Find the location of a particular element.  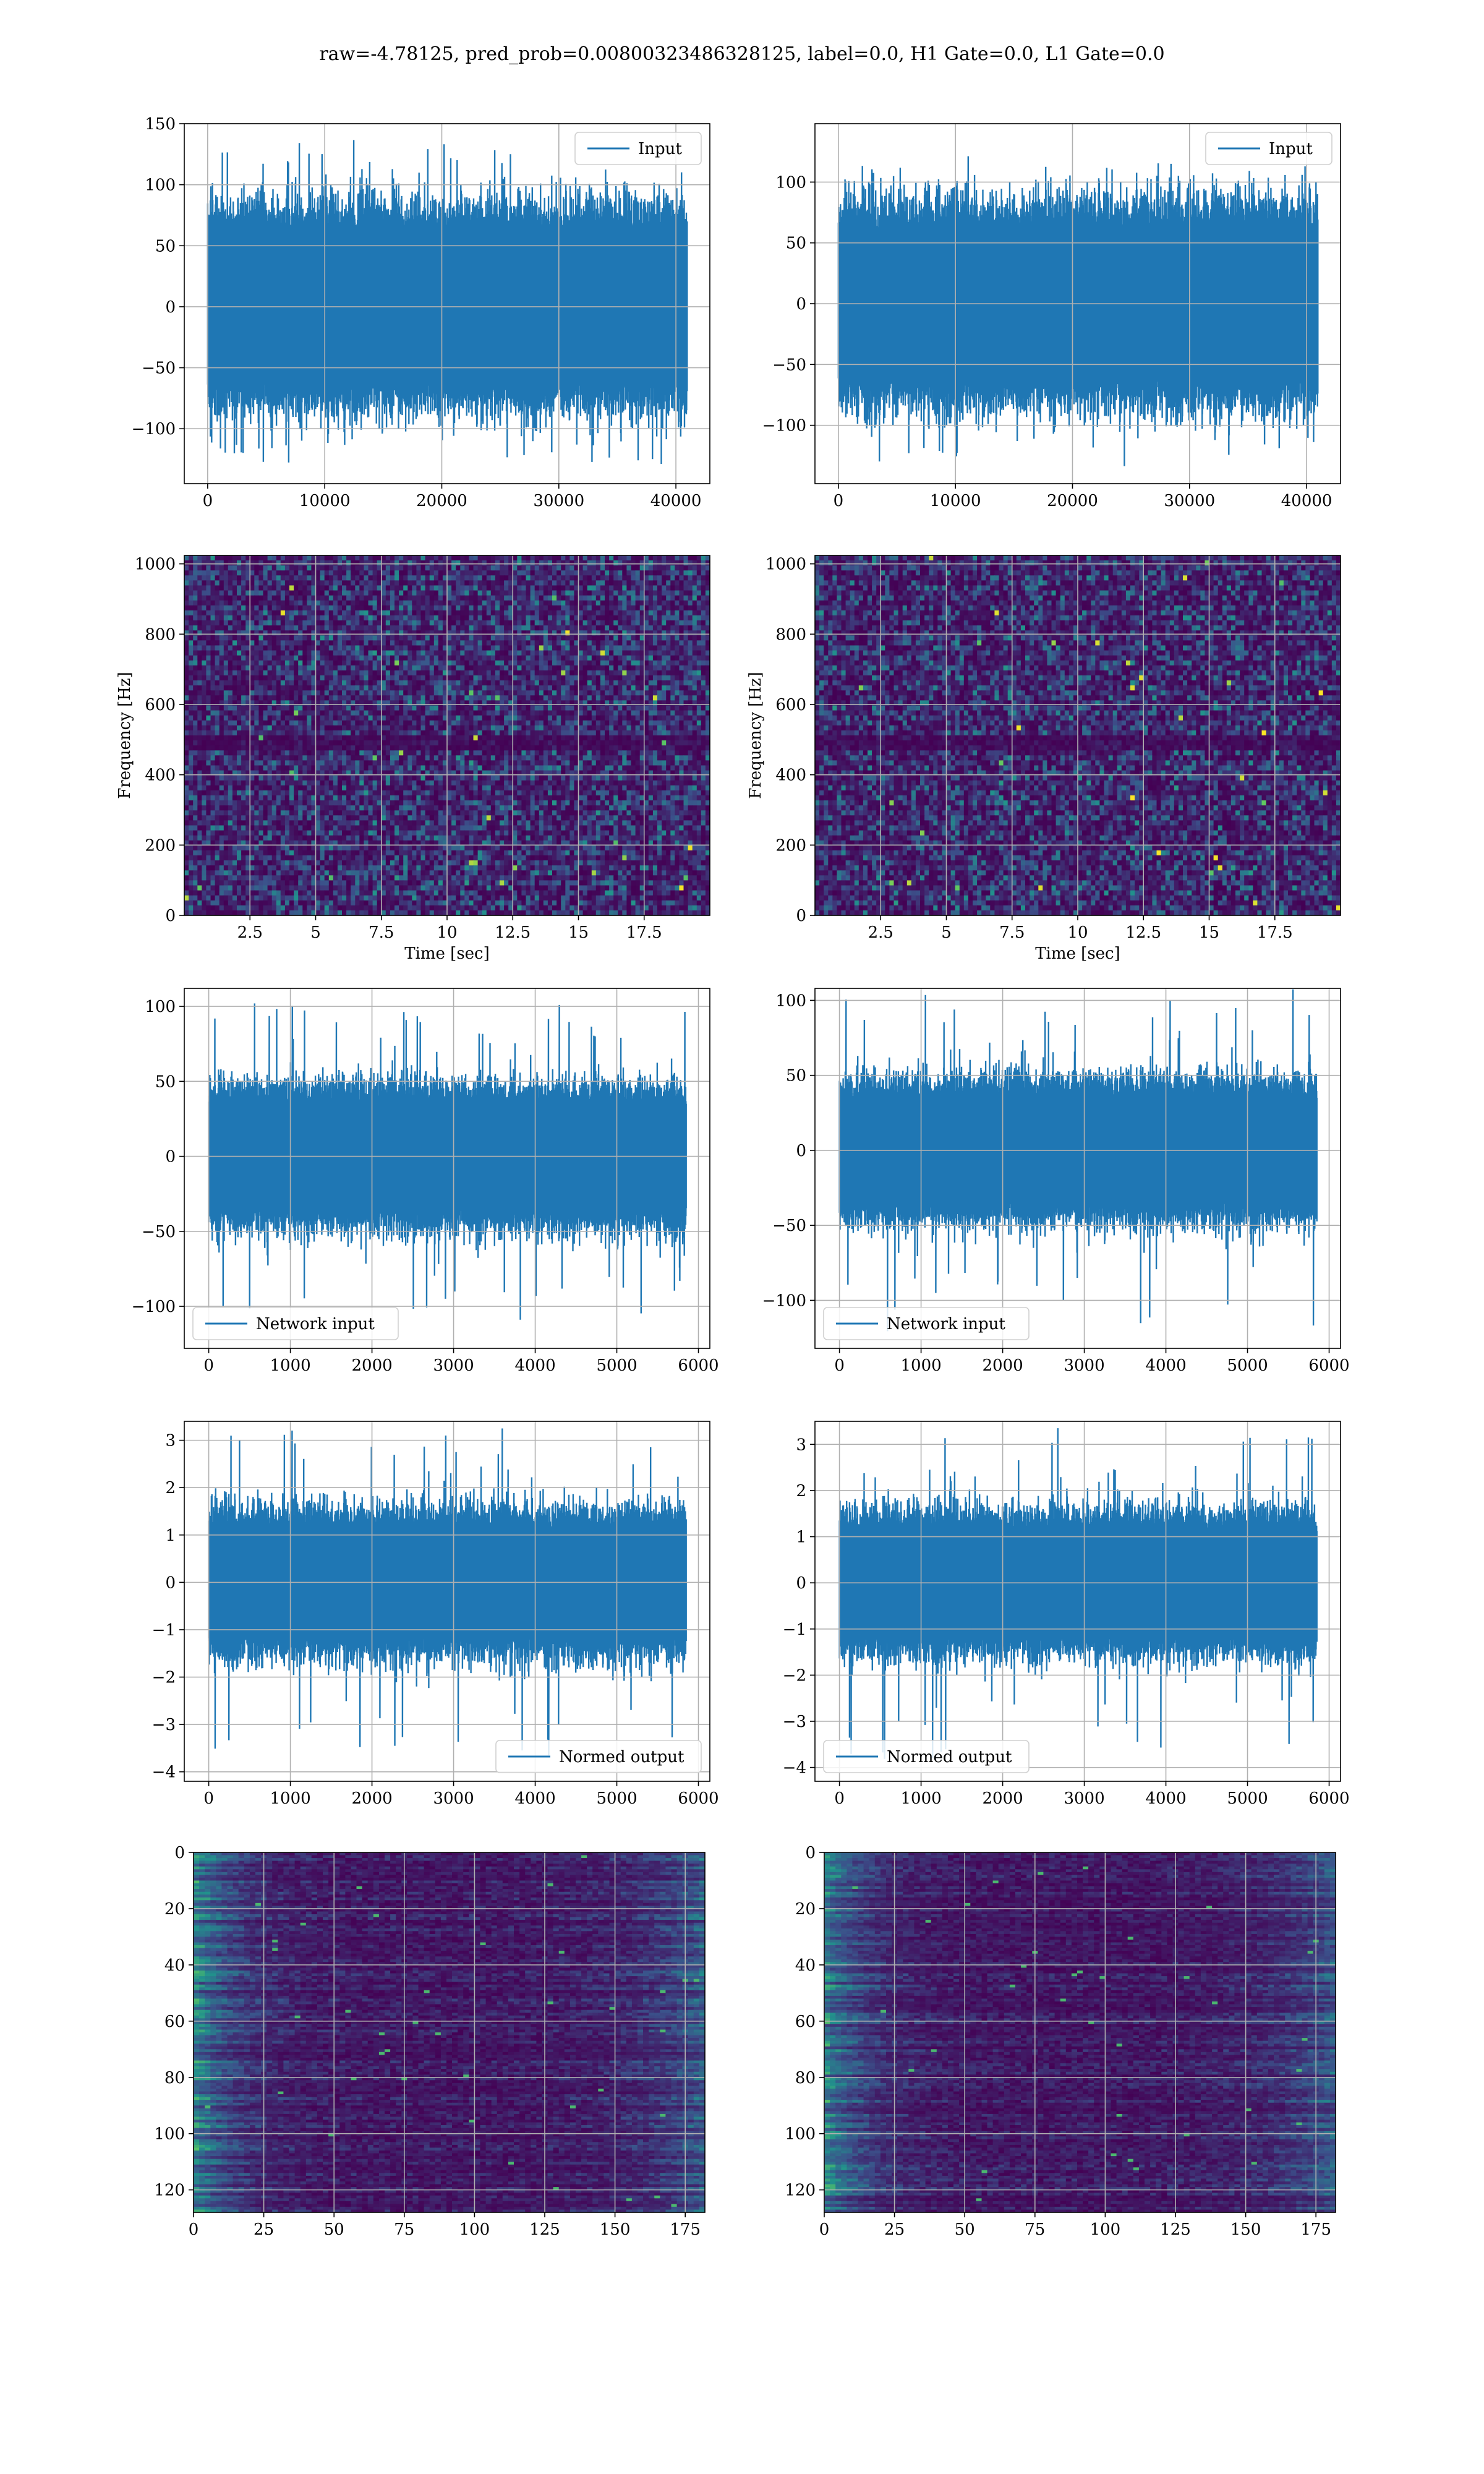

y-tick-label: −4 is located at coordinates (794, 1769).